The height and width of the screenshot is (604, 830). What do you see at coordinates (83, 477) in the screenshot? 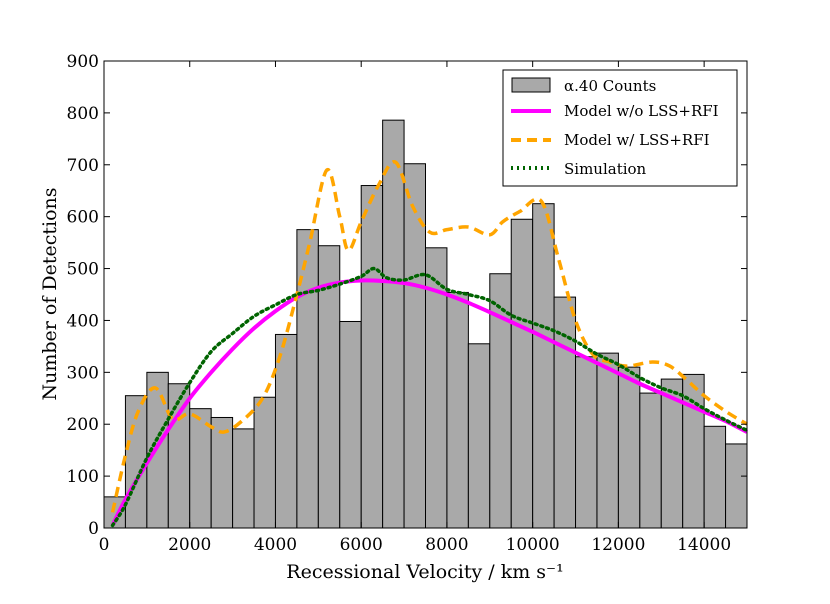
I see `y-tick-label: 100` at bounding box center [83, 477].